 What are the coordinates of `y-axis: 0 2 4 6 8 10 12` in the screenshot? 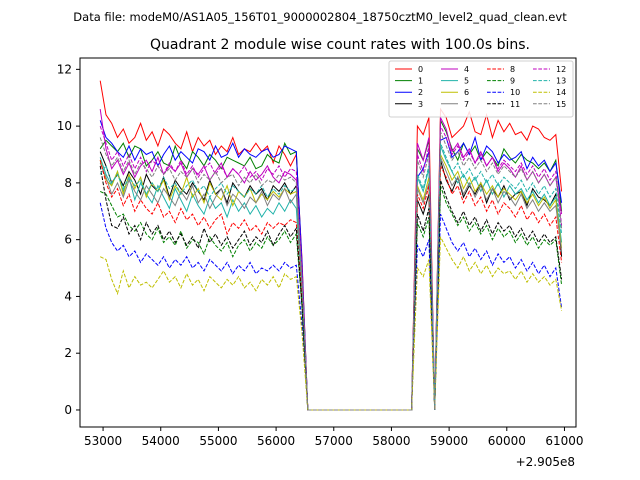 It's located at (68, 239).